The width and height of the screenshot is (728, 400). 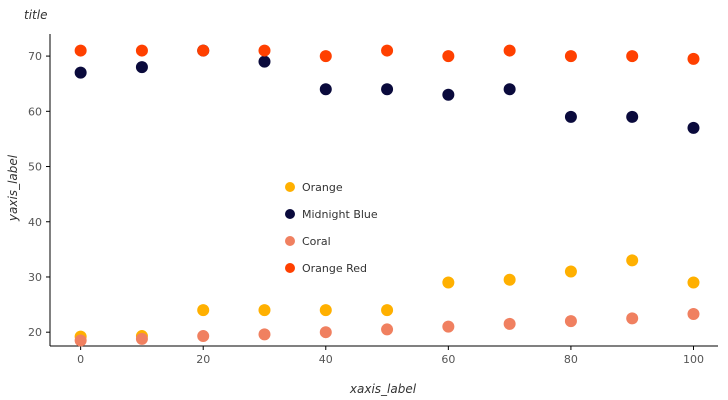 What do you see at coordinates (13, 188) in the screenshot?
I see `y-axis-title: yaxis_label` at bounding box center [13, 188].